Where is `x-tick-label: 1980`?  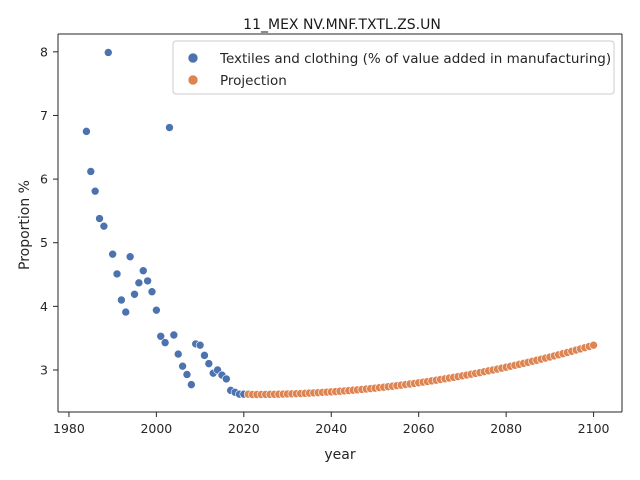 x-tick-label: 1980 is located at coordinates (69, 428).